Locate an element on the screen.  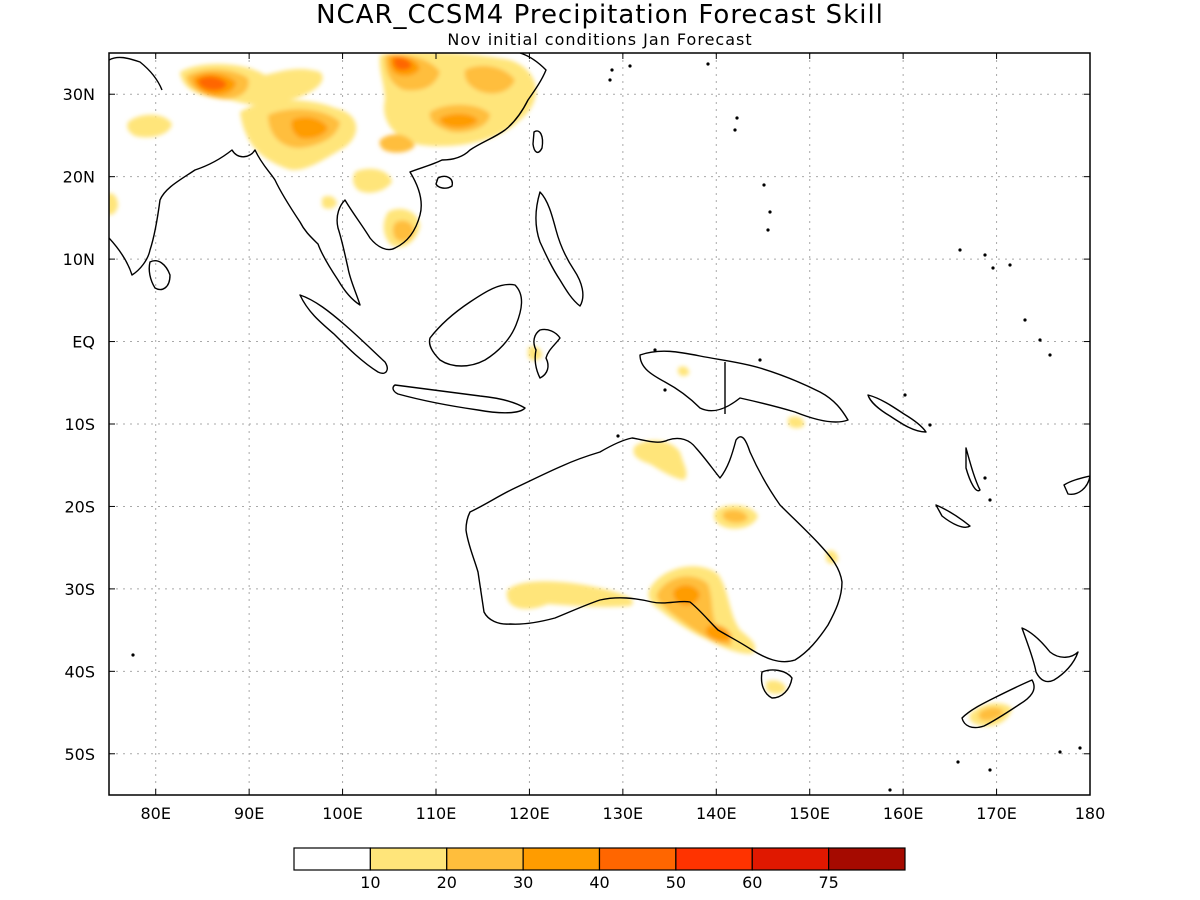
coastline-nz-north is located at coordinates (1050, 655).